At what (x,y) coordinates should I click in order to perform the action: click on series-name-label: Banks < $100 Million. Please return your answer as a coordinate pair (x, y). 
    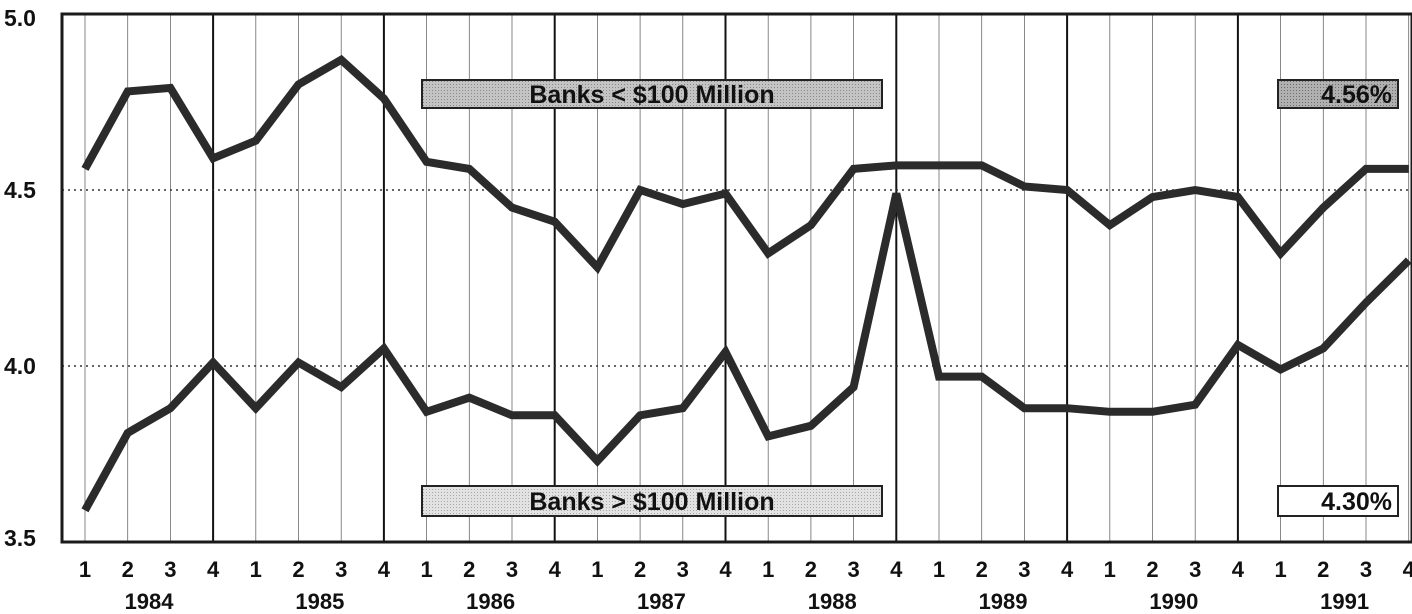
    Looking at the image, I should click on (651, 95).